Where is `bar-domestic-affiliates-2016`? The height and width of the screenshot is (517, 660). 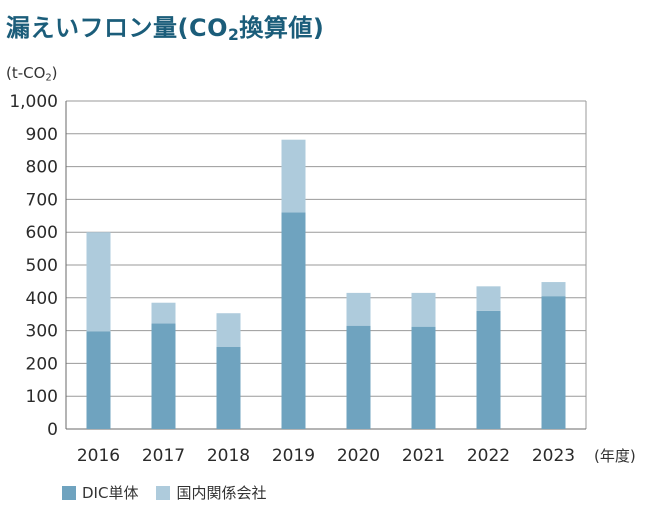
bar-domestic-affiliates-2016 is located at coordinates (98, 282).